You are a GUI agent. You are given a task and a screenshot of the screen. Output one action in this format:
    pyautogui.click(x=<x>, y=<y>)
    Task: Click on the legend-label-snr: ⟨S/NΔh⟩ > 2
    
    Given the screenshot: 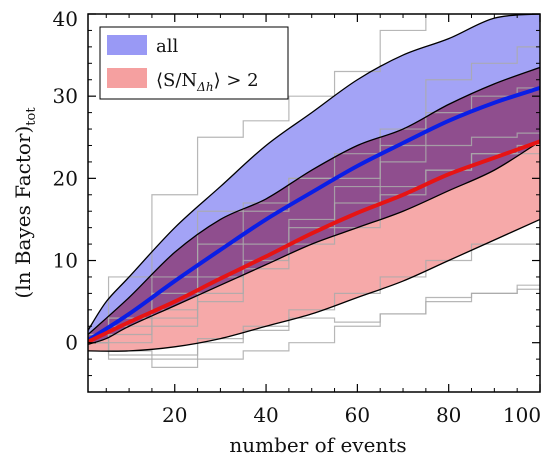 What is the action you would take?
    pyautogui.click(x=207, y=82)
    